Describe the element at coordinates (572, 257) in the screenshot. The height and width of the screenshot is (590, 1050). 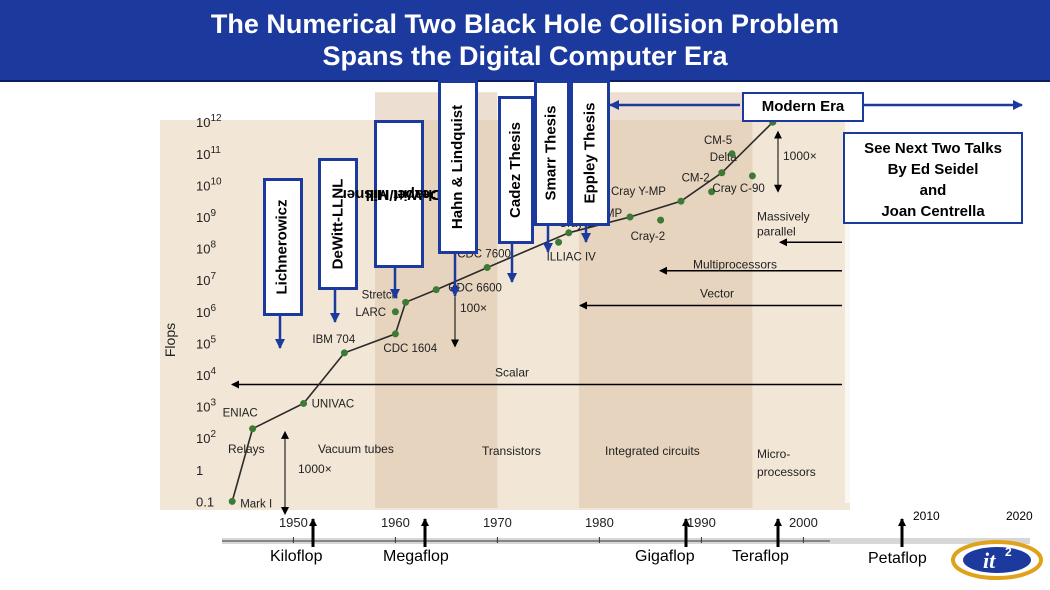
I see `point-label-illiac-iv: ILLIAC IV` at that location.